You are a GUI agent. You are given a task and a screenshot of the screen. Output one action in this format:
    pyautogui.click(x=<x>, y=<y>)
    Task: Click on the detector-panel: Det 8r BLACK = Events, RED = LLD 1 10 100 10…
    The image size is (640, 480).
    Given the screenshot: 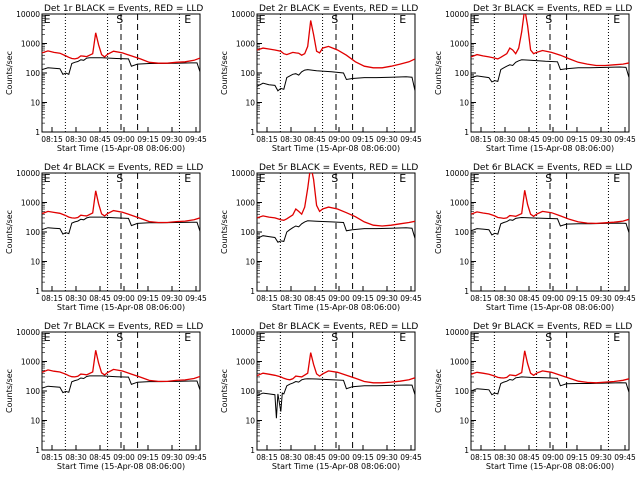 What is the action you would take?
    pyautogui.click(x=321, y=396)
    